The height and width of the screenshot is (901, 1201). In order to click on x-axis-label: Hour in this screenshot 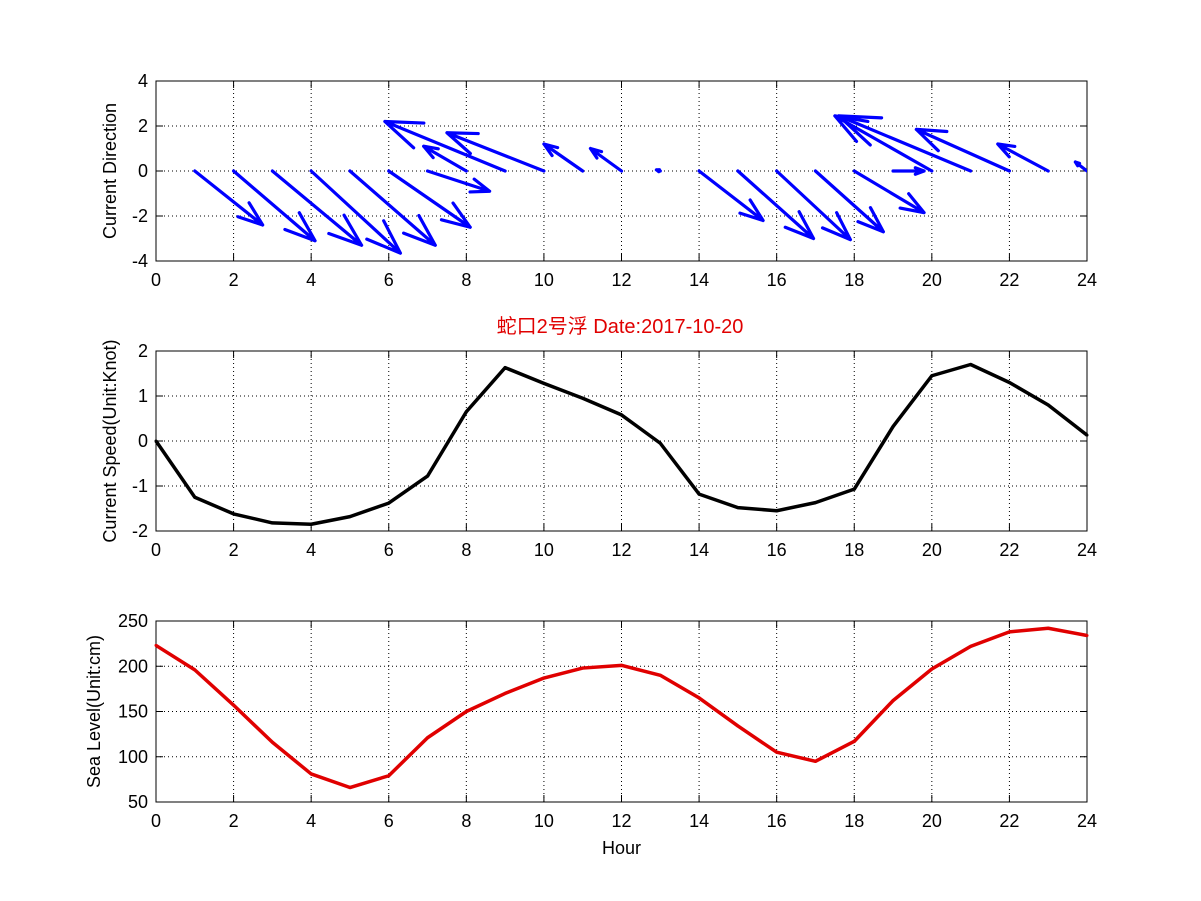, I will do `click(621, 848)`.